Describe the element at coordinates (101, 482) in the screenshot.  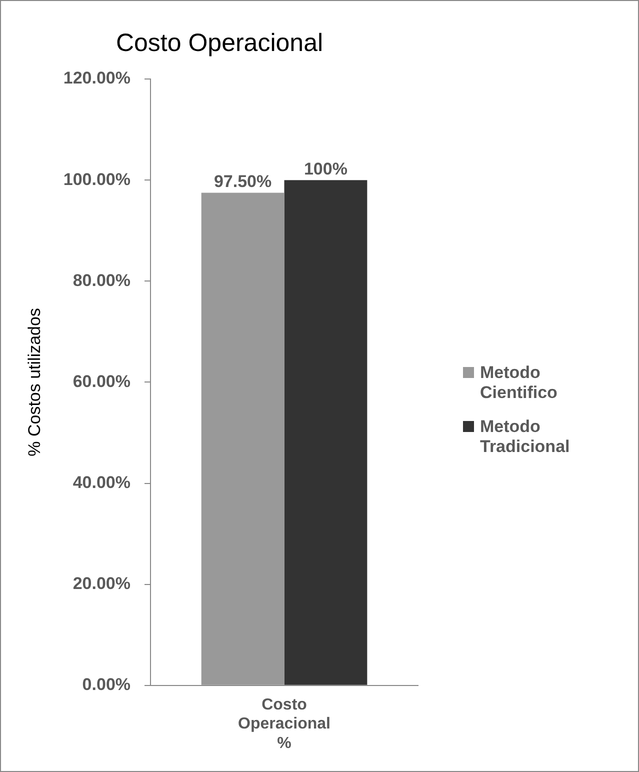
I see `y-tick-label: 40.00%` at that location.